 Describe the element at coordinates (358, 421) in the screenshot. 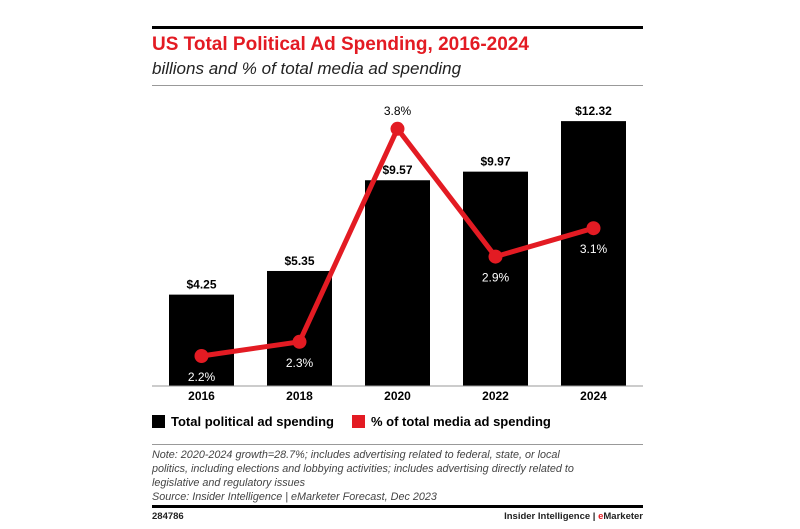

I see `legend-swatch-red` at that location.